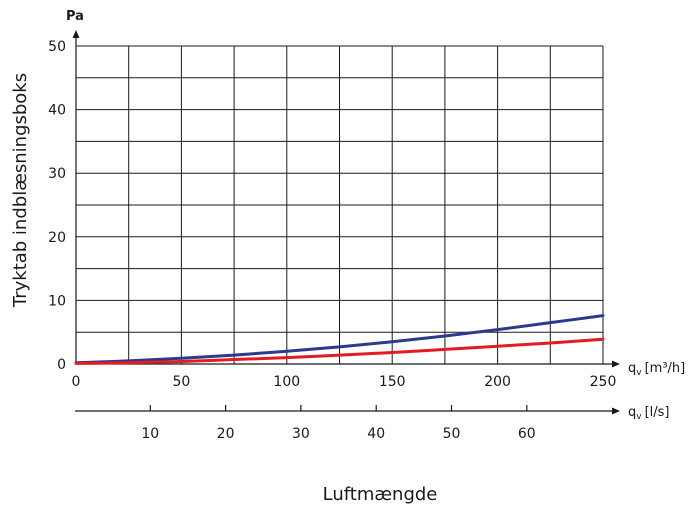 The height and width of the screenshot is (510, 692). I want to click on x2-tick-label: 40, so click(376, 434).